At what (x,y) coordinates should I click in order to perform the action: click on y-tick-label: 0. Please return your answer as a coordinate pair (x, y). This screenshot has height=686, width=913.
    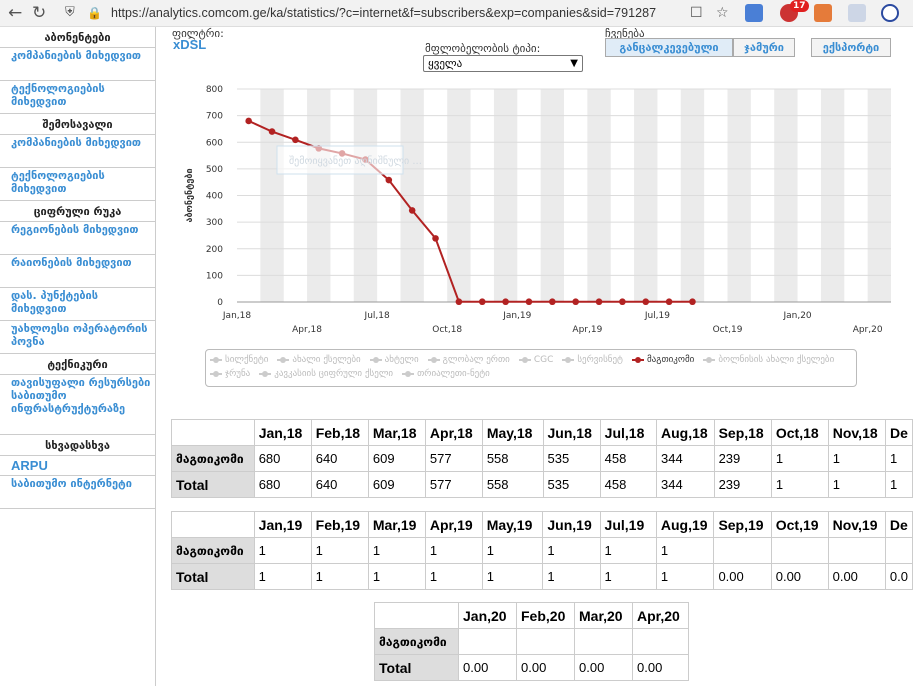
    Looking at the image, I should click on (220, 303).